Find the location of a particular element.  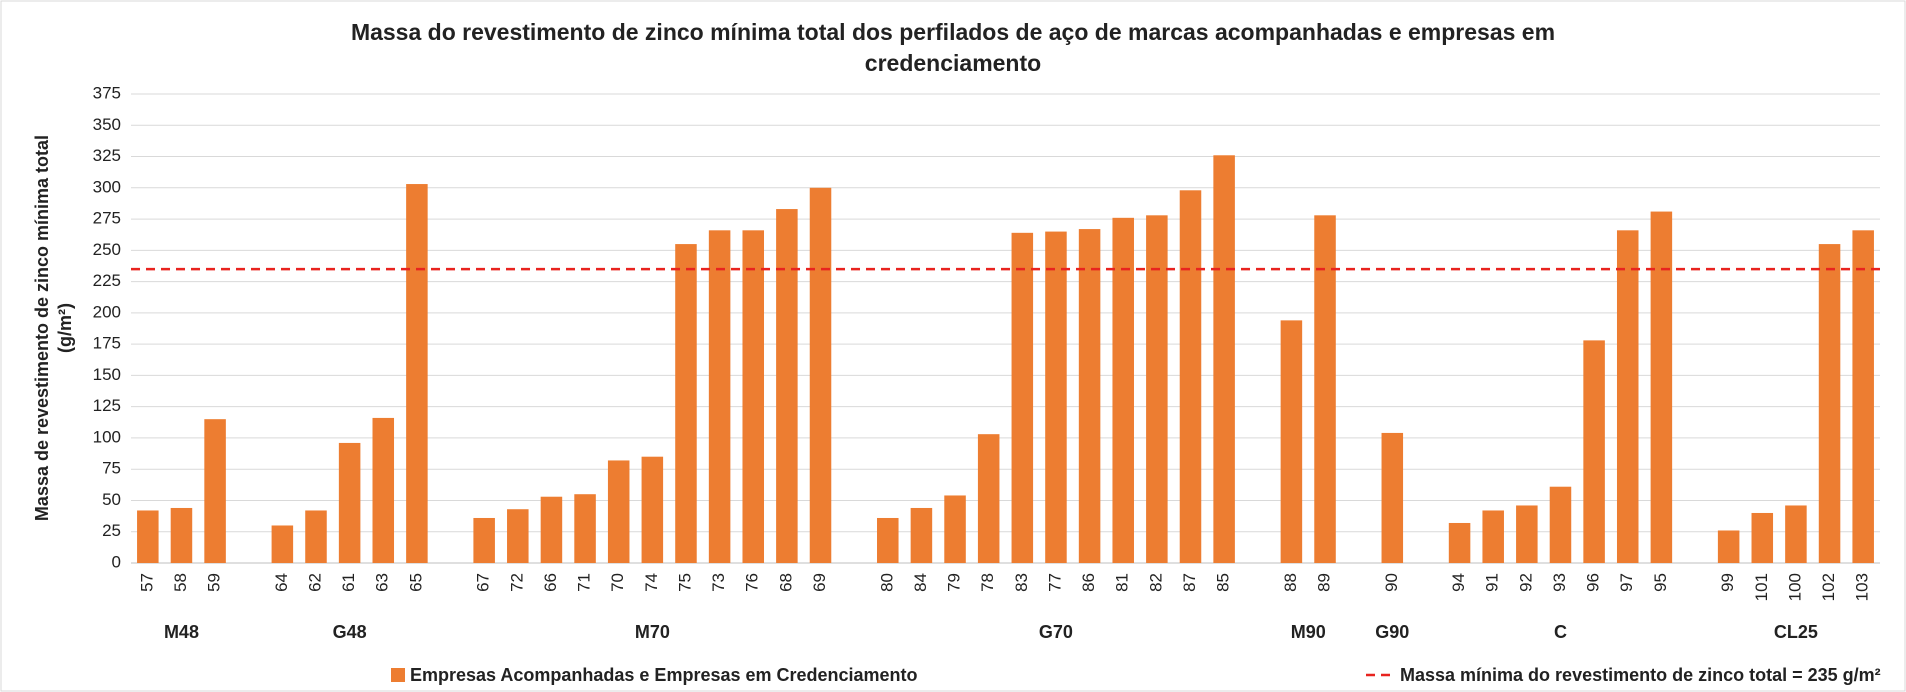

x-tick-label: 59 is located at coordinates (214, 582).